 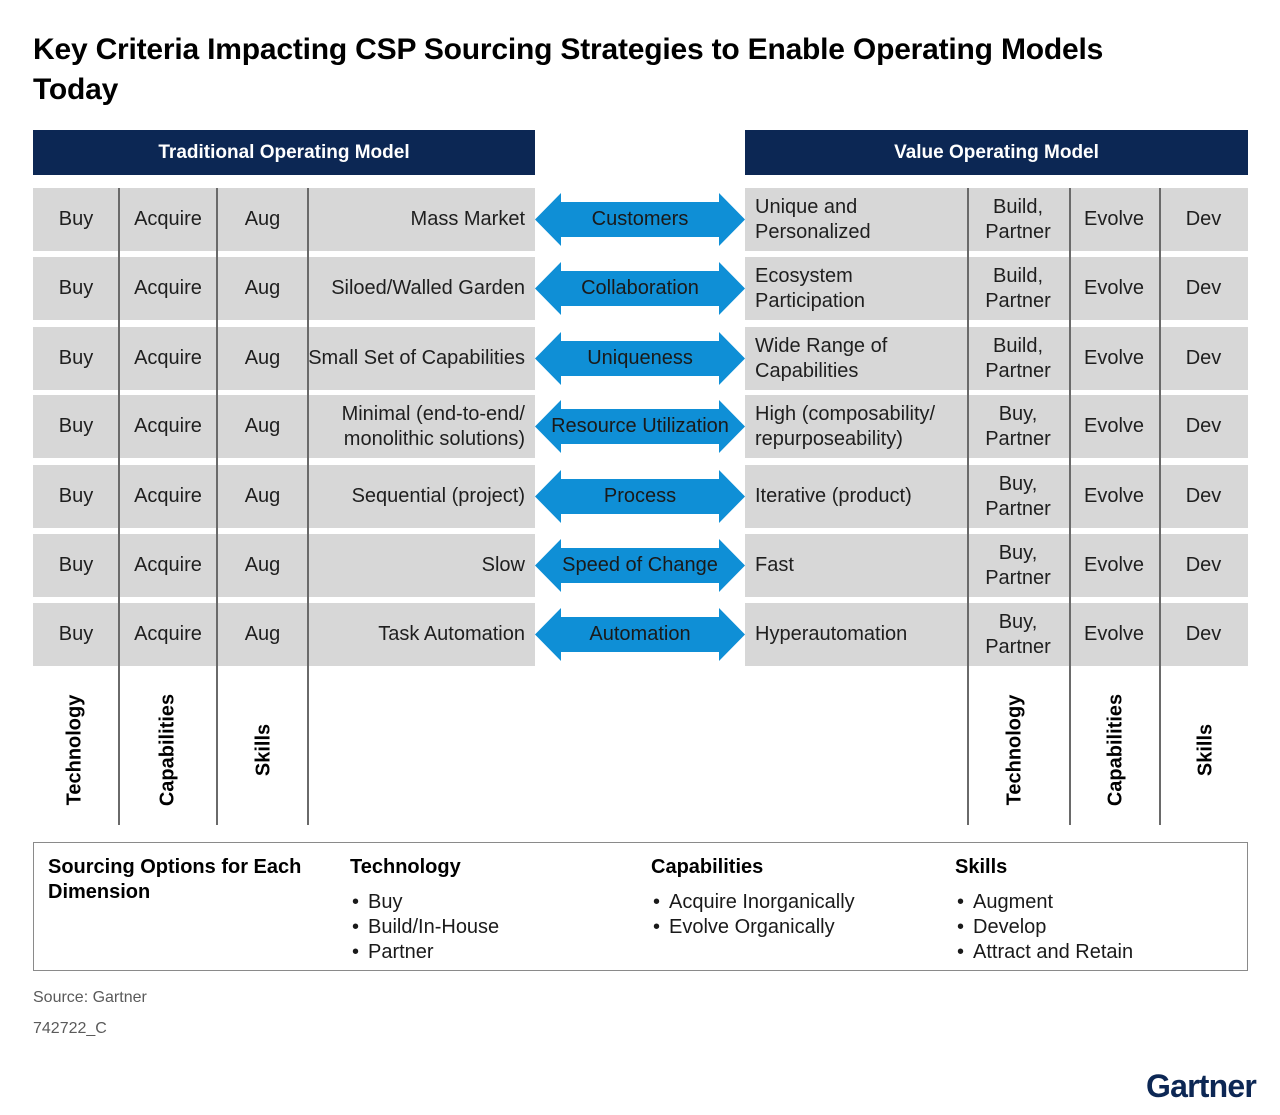 I want to click on header-value-model: Value Operating Model, so click(x=996, y=152).